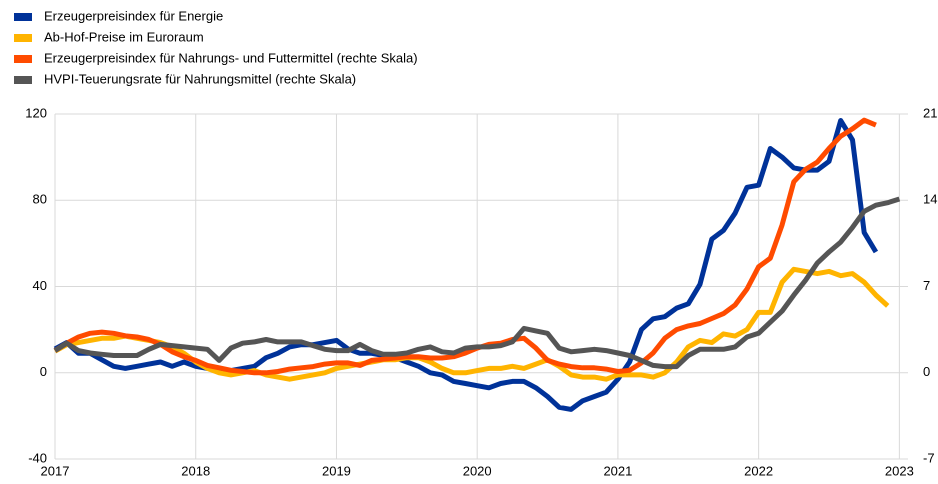 This screenshot has width=938, height=484. I want to click on y2-tick-label: -7, so click(929, 457).